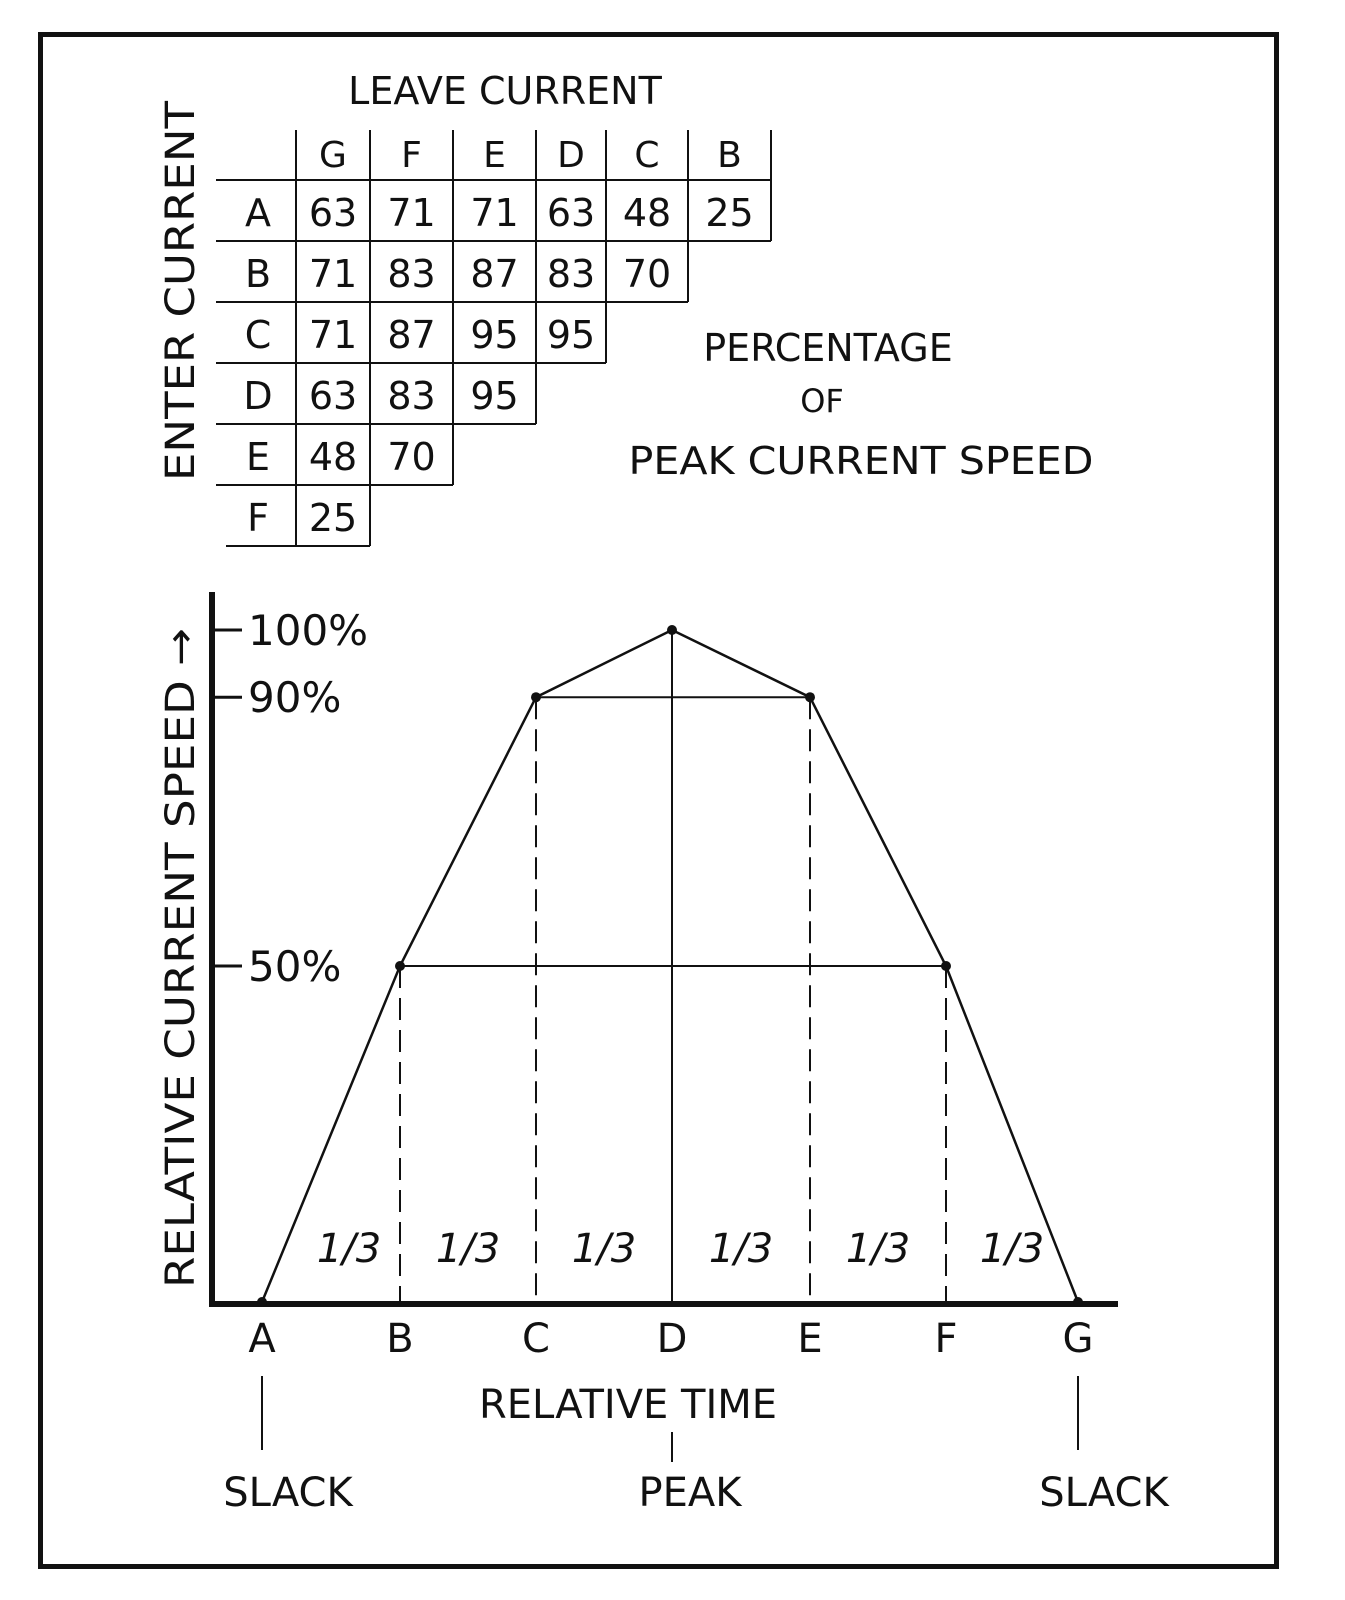  What do you see at coordinates (400, 966) in the screenshot?
I see `data-point-B` at bounding box center [400, 966].